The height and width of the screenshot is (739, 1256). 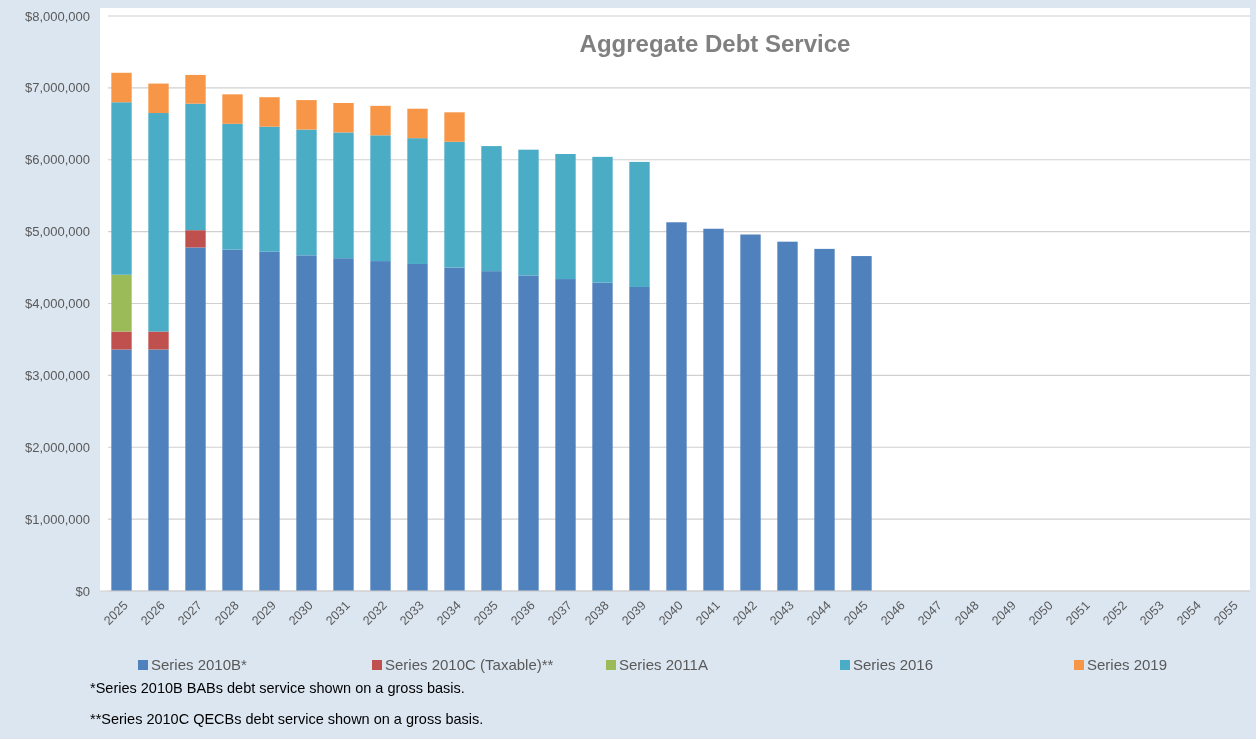 I want to click on text: Aggregate Debt Service, so click(x=715, y=43).